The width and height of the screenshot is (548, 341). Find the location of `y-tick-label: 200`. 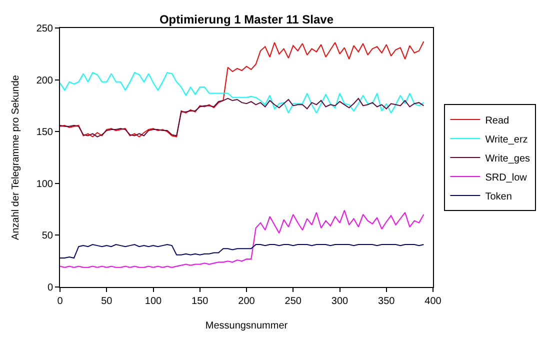

y-tick-label: 200 is located at coordinates (45, 80).